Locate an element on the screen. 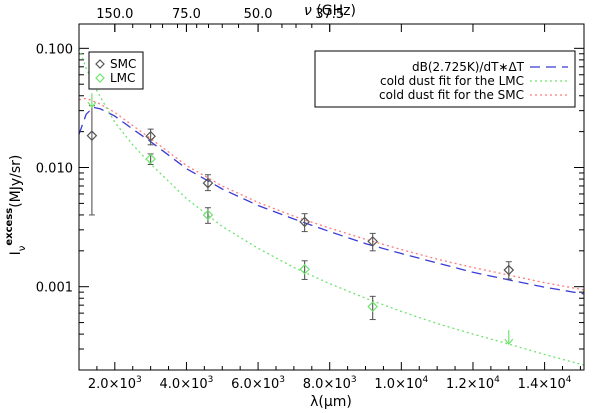  legend-smc-label: SMC is located at coordinates (123, 64).